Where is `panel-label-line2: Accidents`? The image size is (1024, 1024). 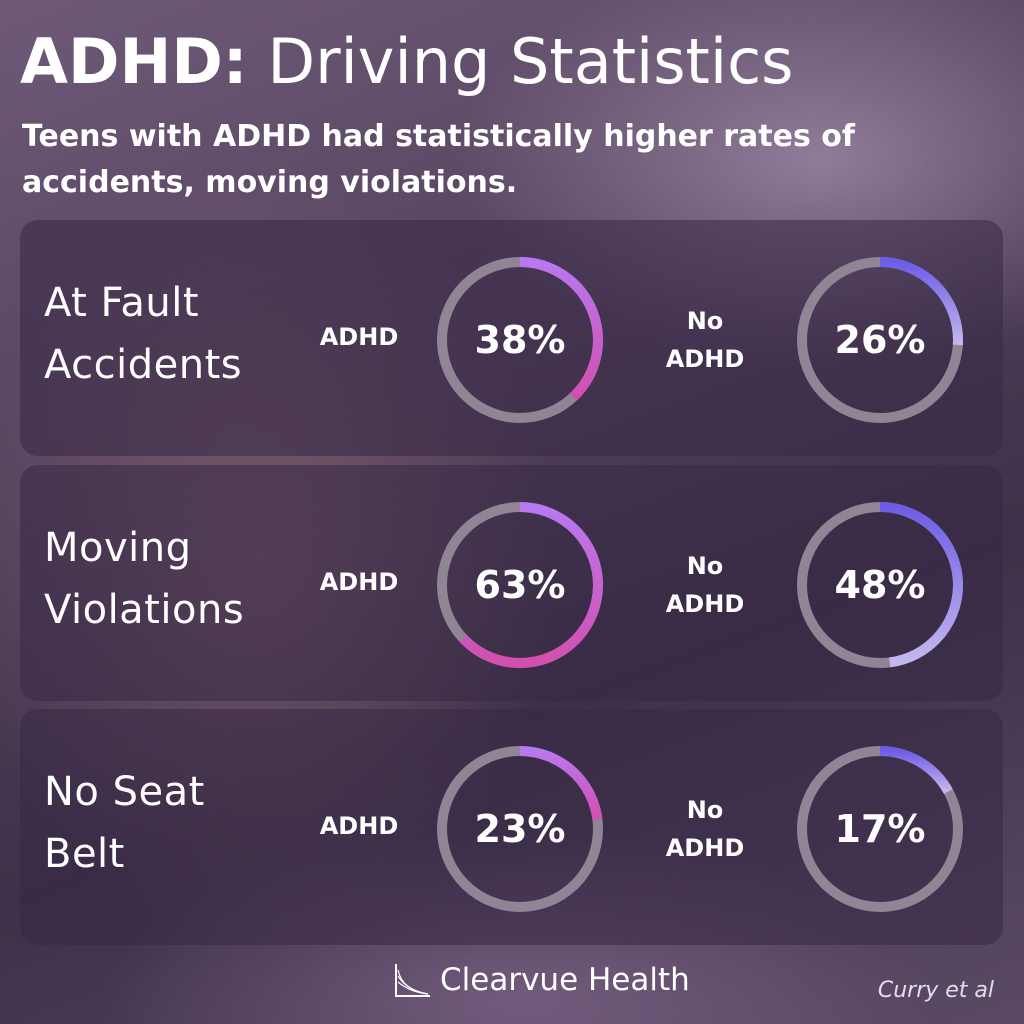 panel-label-line2: Accidents is located at coordinates (143, 365).